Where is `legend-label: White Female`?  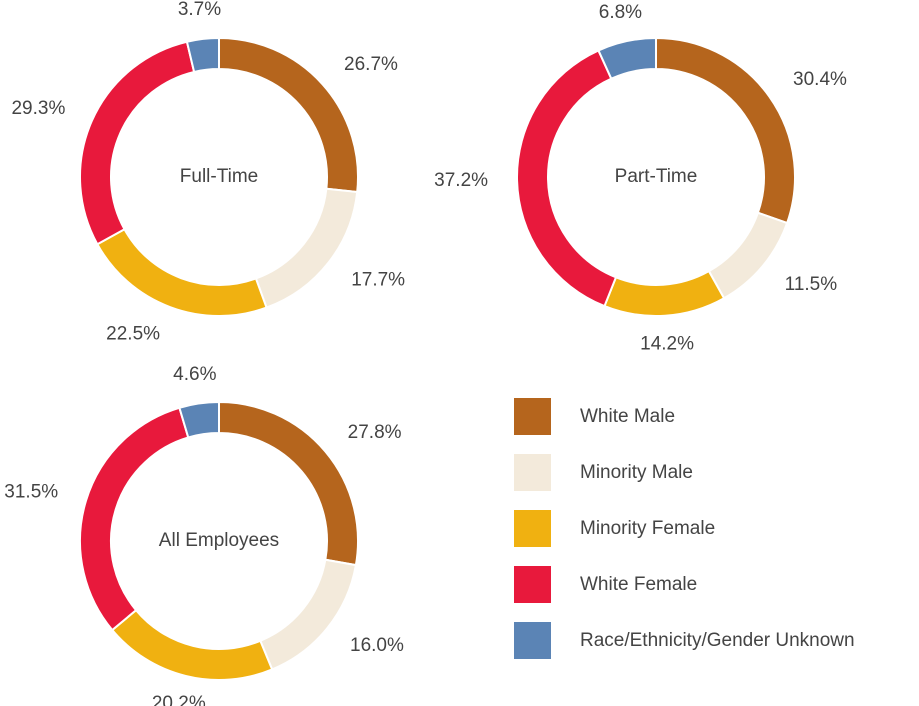
legend-label: White Female is located at coordinates (638, 584).